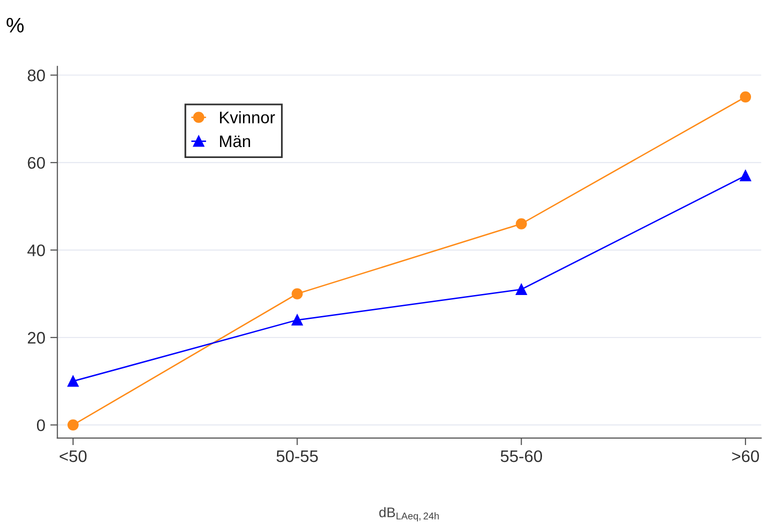 This screenshot has width=765, height=531. I want to click on x-tick-label: <50, so click(73, 456).